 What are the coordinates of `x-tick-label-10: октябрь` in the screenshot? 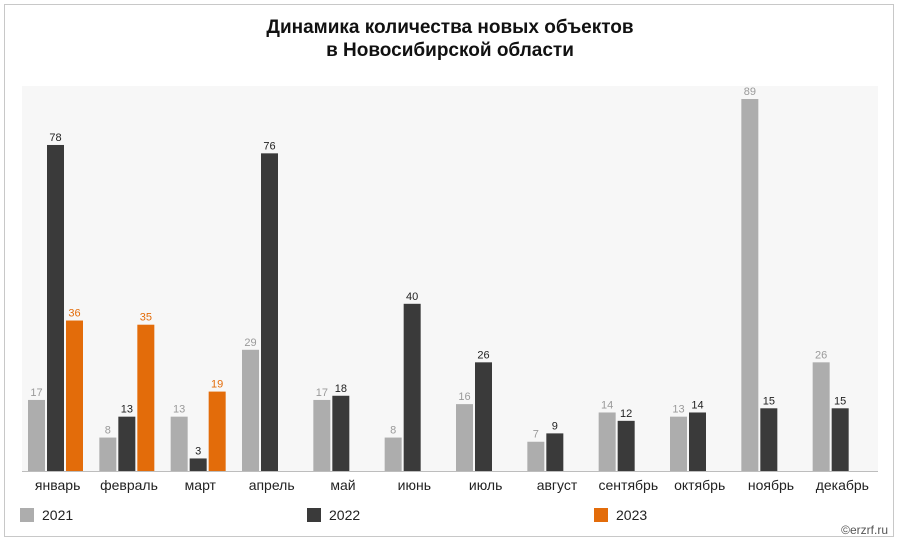 It's located at (699, 485).